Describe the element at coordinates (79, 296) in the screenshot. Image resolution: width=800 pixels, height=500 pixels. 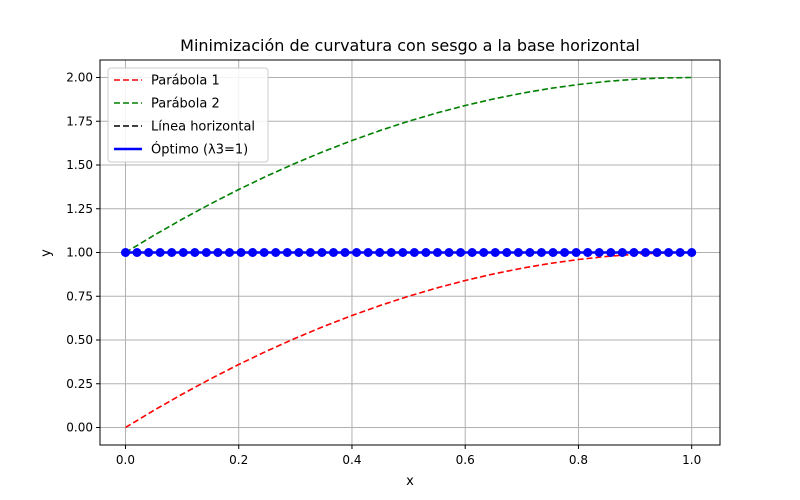
I see `y-tick-label: 0.75` at that location.